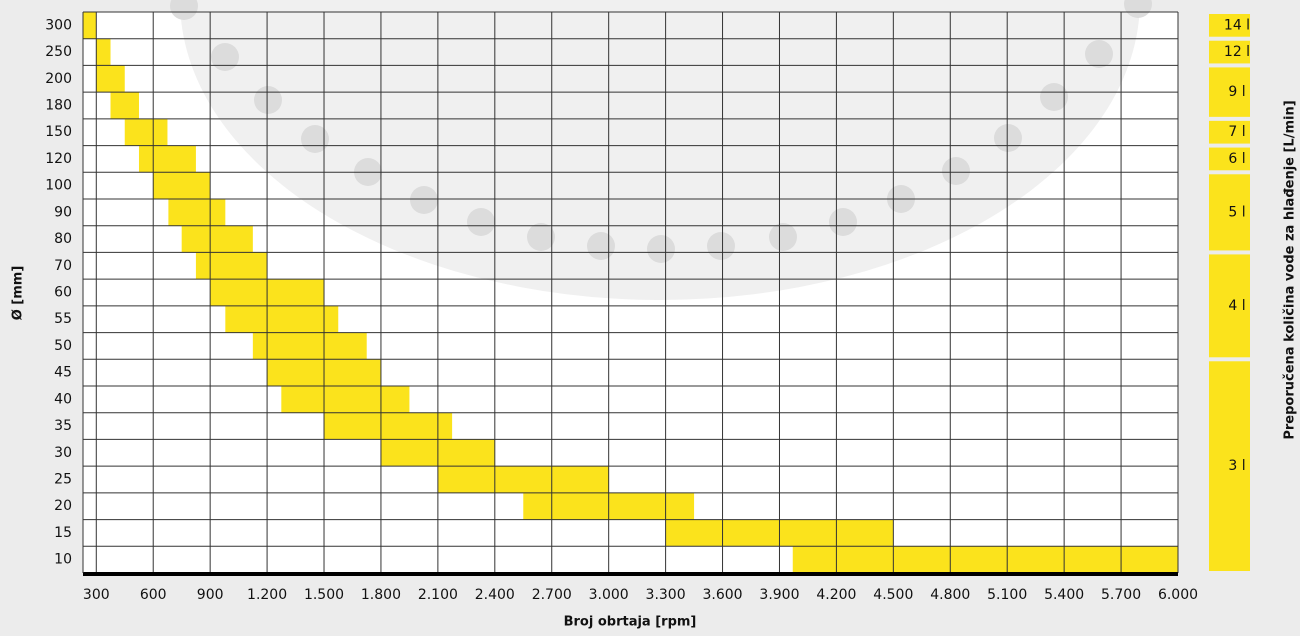  I want to click on y-tick-label: 35, so click(63, 426).